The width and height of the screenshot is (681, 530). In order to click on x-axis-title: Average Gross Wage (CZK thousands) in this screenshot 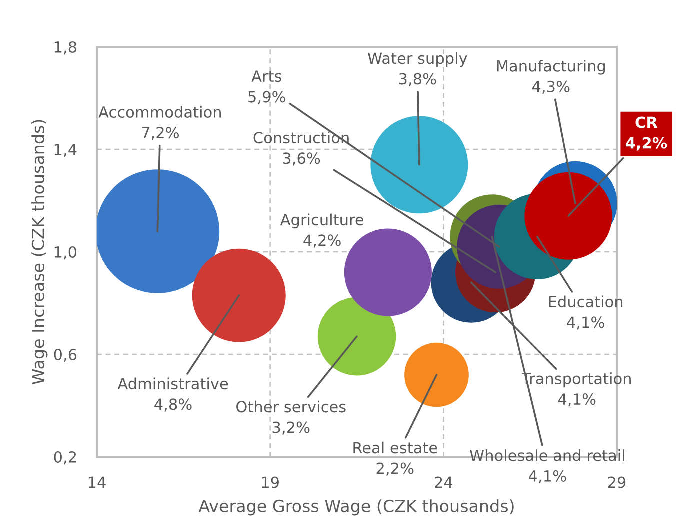, I will do `click(356, 508)`.